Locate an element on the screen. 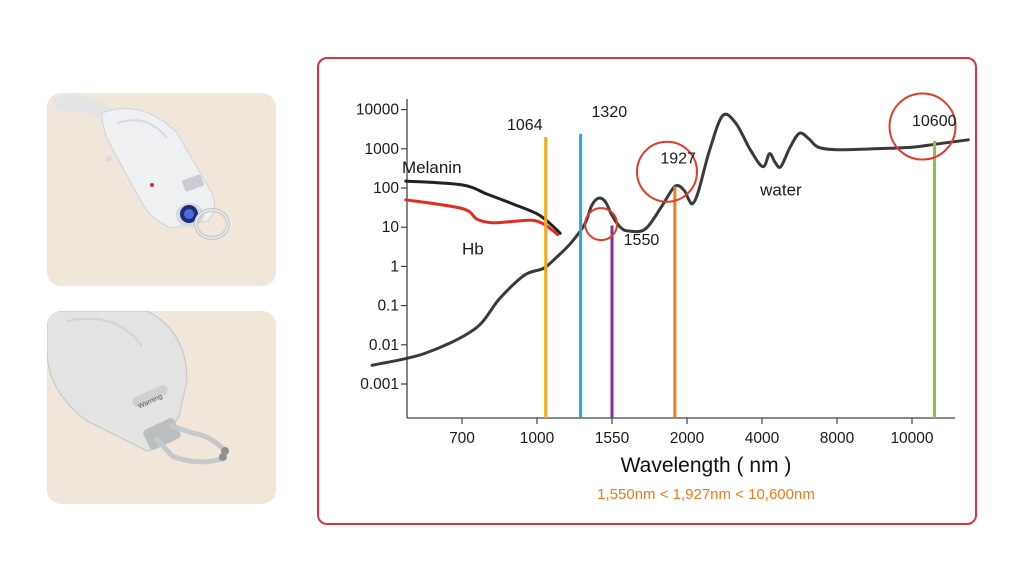 The image size is (1024, 575). marker-label-1064: 1064 is located at coordinates (525, 125).